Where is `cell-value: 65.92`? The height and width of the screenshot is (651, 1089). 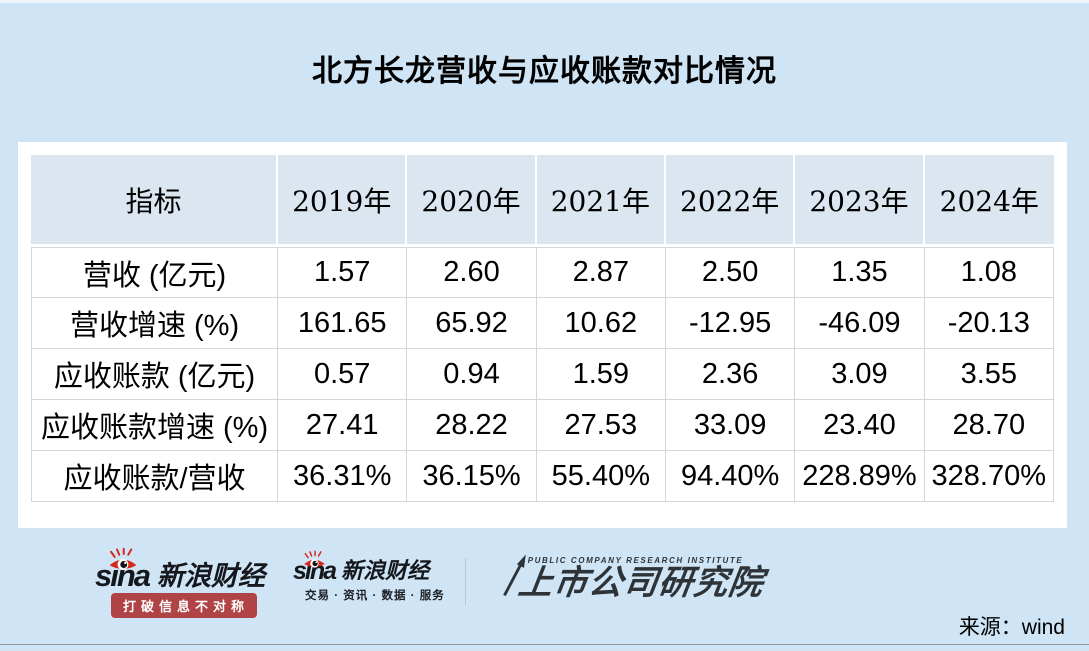
cell-value: 65.92 is located at coordinates (472, 323).